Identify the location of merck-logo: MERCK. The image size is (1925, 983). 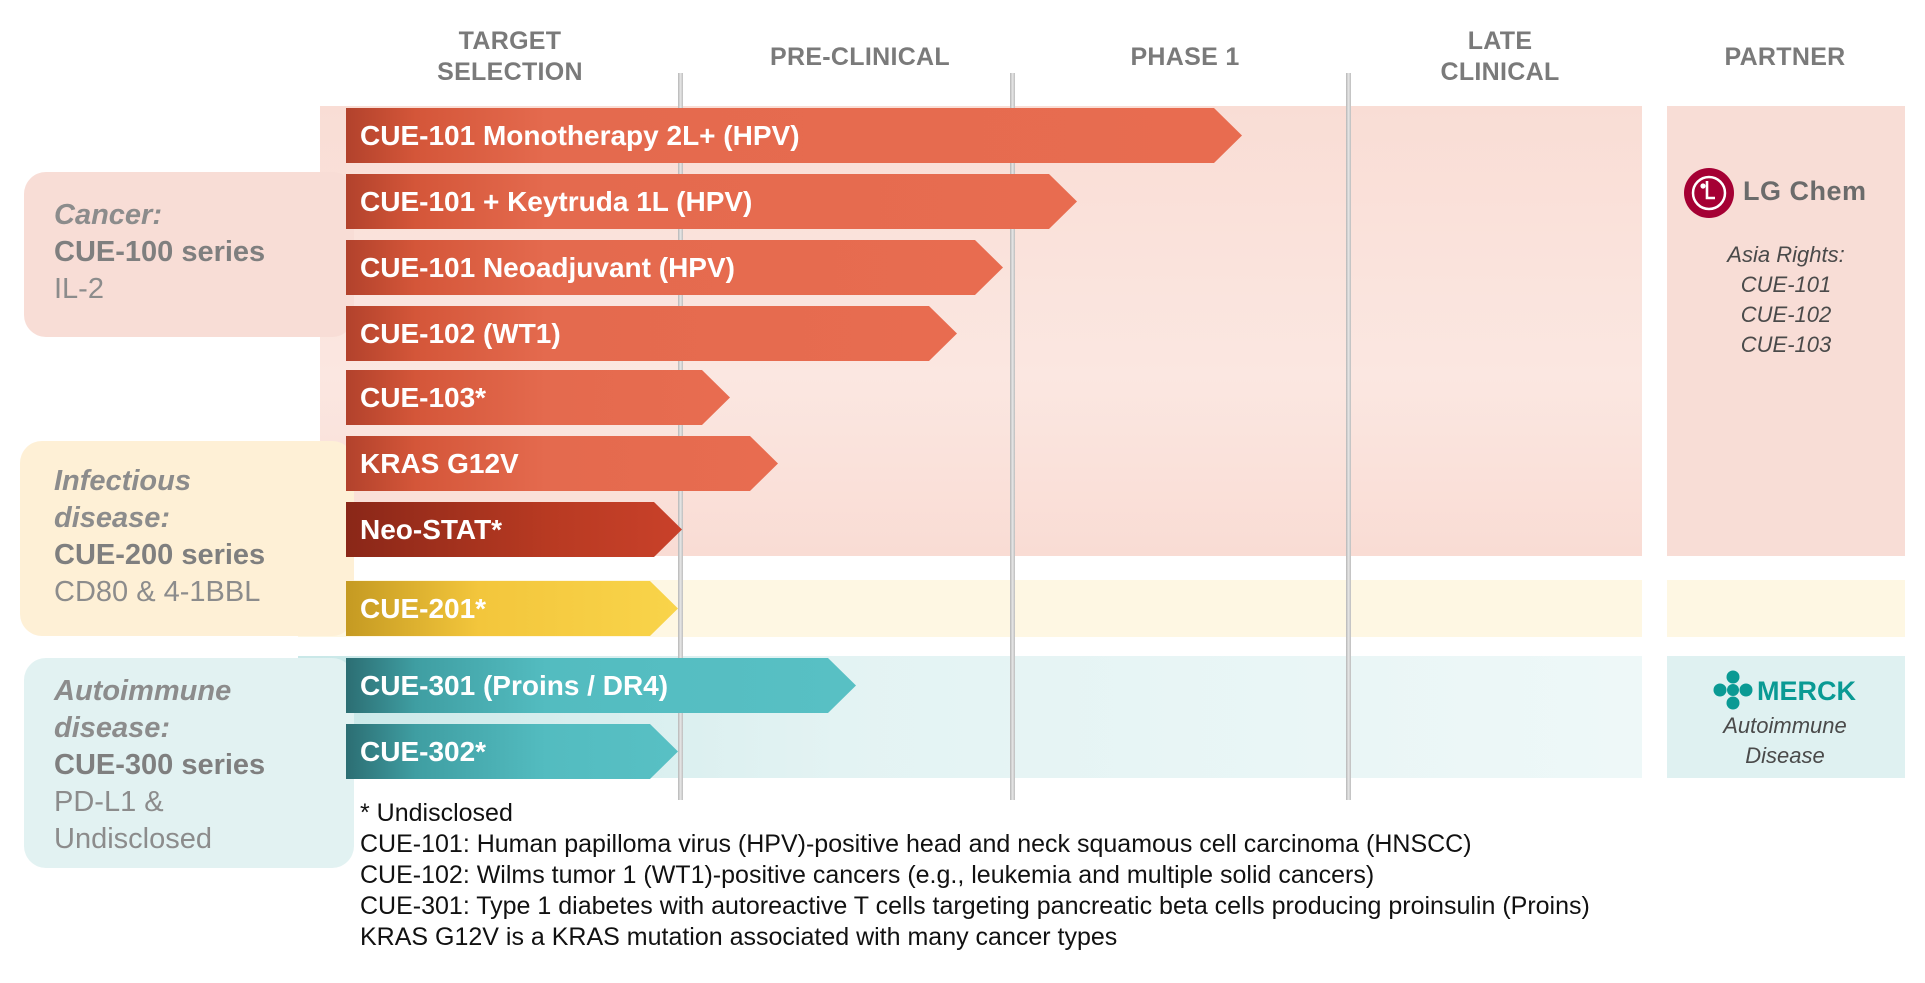
(1803, 690).